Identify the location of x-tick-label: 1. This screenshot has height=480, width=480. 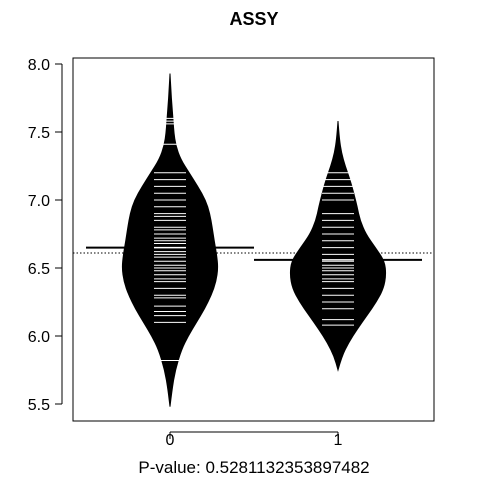
(338, 440).